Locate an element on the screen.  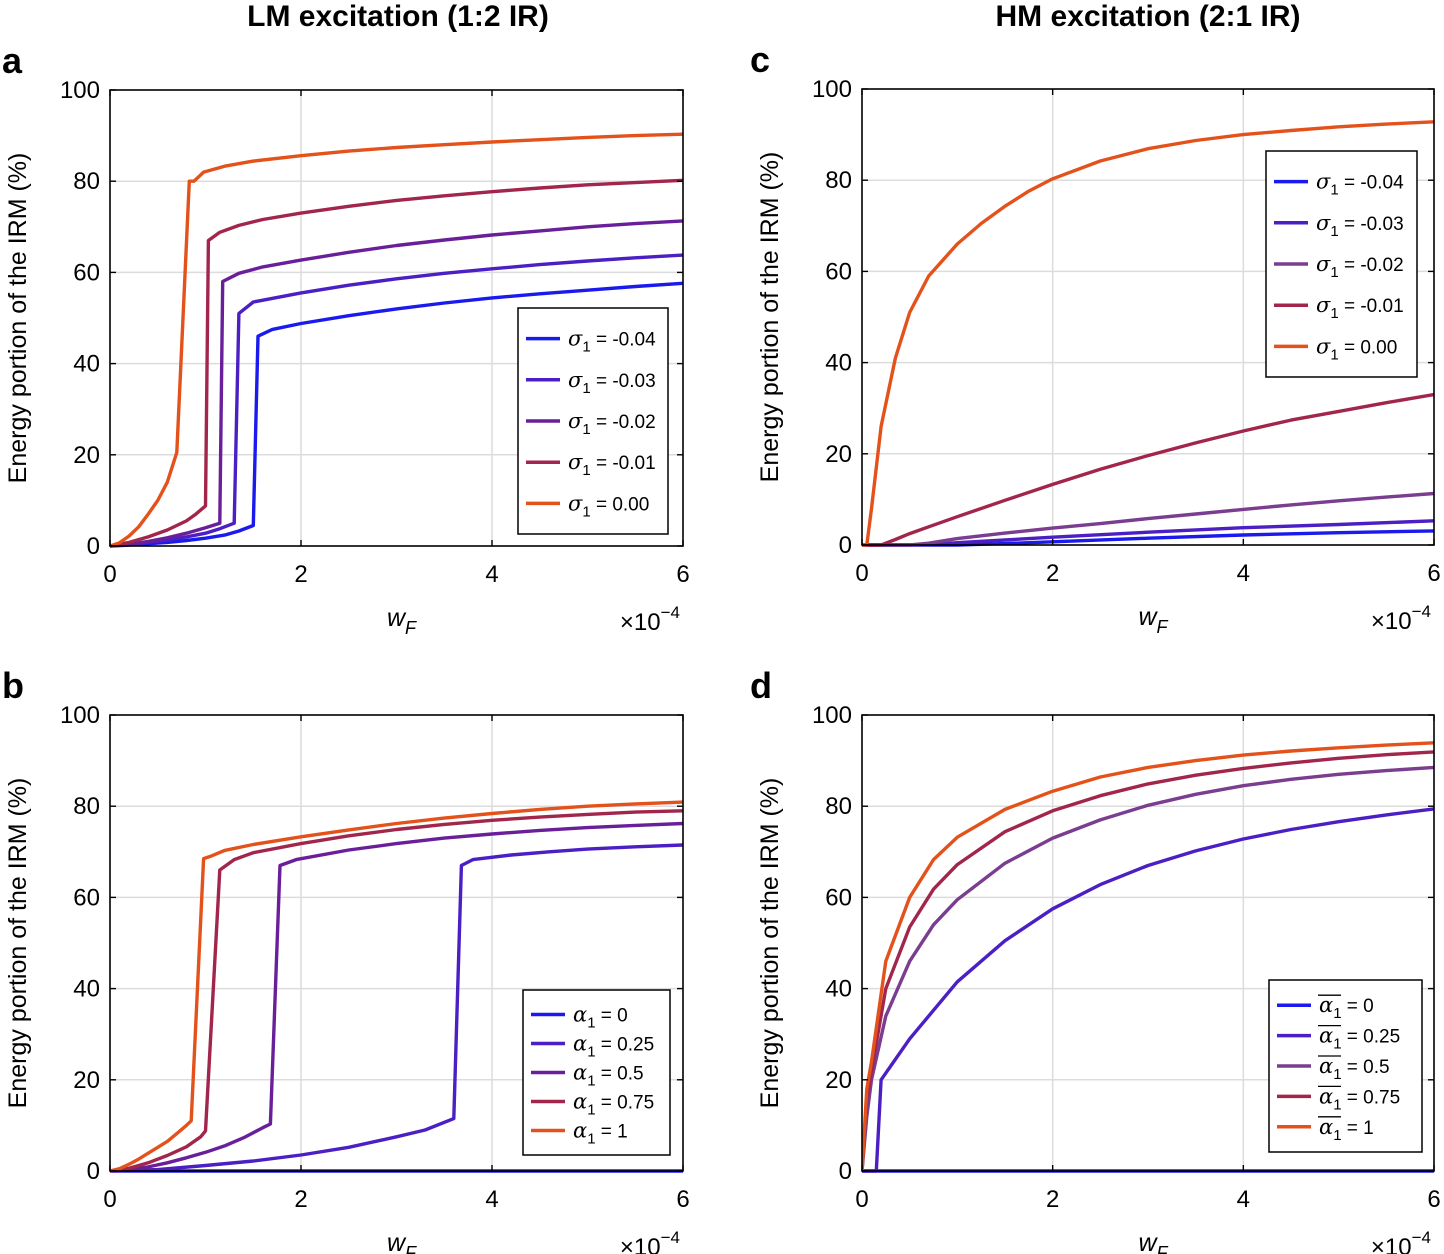
panel-label: b is located at coordinates (13, 685).